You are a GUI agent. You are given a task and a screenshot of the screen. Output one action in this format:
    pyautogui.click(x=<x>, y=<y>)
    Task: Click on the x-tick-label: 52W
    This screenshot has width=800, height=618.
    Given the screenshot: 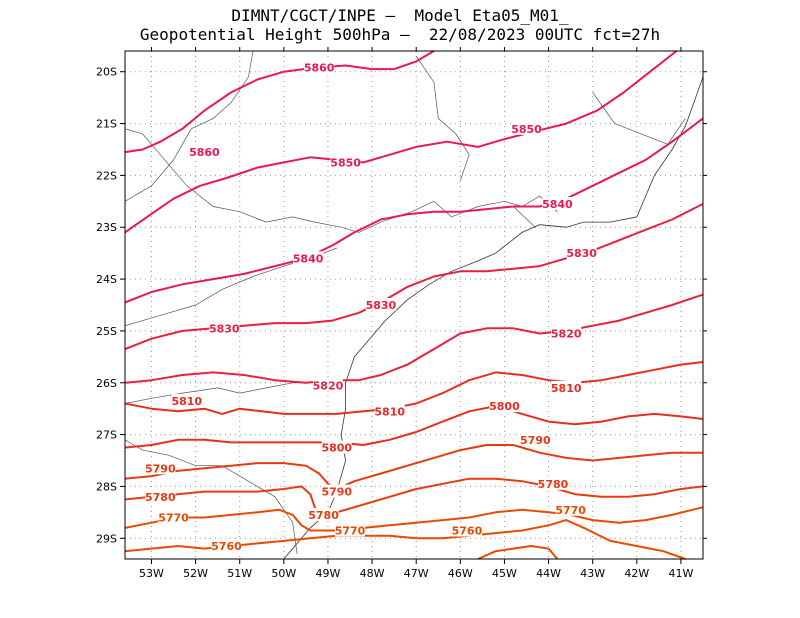 What is the action you would take?
    pyautogui.click(x=195, y=573)
    